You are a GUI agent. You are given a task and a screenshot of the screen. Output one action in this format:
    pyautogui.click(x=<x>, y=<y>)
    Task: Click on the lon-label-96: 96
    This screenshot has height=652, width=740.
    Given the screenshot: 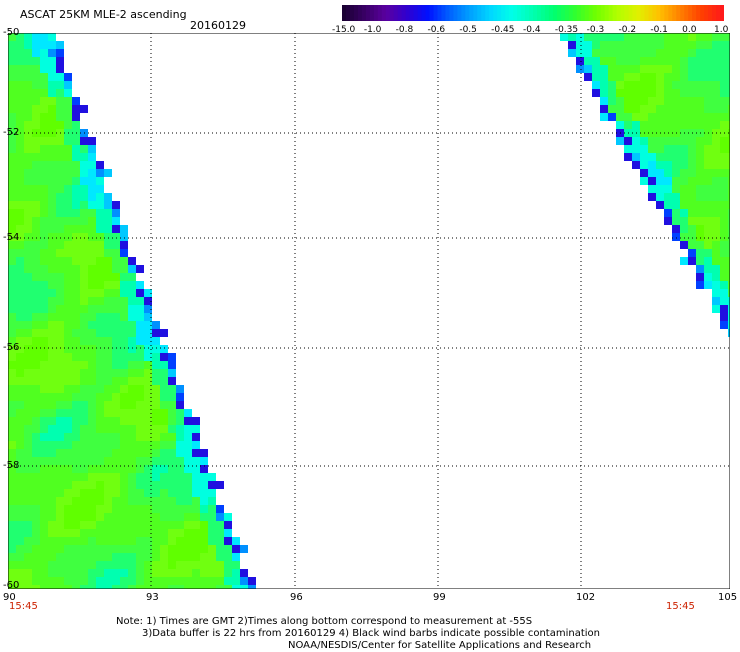 What is the action you would take?
    pyautogui.click(x=296, y=597)
    